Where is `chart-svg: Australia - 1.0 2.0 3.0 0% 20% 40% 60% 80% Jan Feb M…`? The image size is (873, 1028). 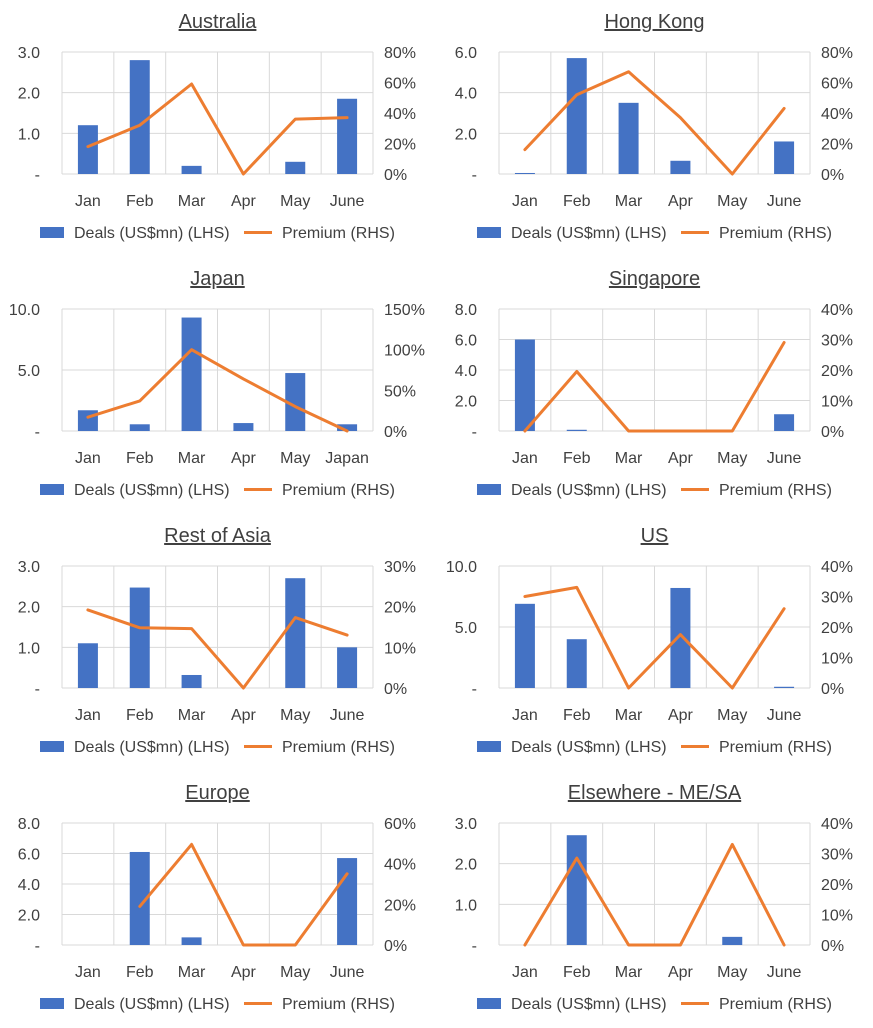 chart-svg: Australia - 1.0 2.0 3.0 0% 20% 40% 60% 80% Jan Feb M… is located at coordinates (217, 126).